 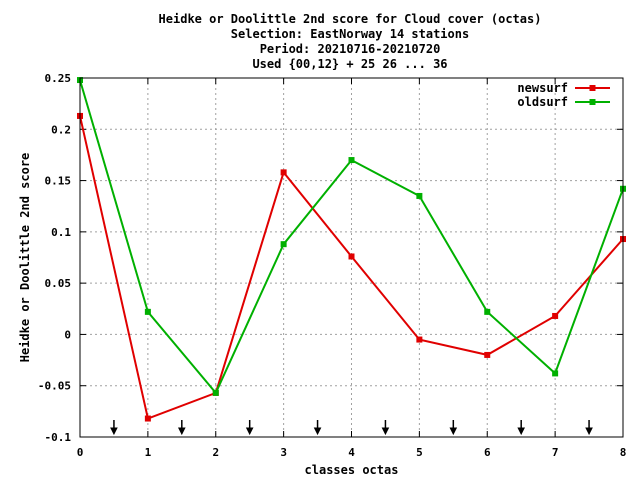 What do you see at coordinates (58, 437) in the screenshot?
I see `y-tick-label: -0.1` at bounding box center [58, 437].